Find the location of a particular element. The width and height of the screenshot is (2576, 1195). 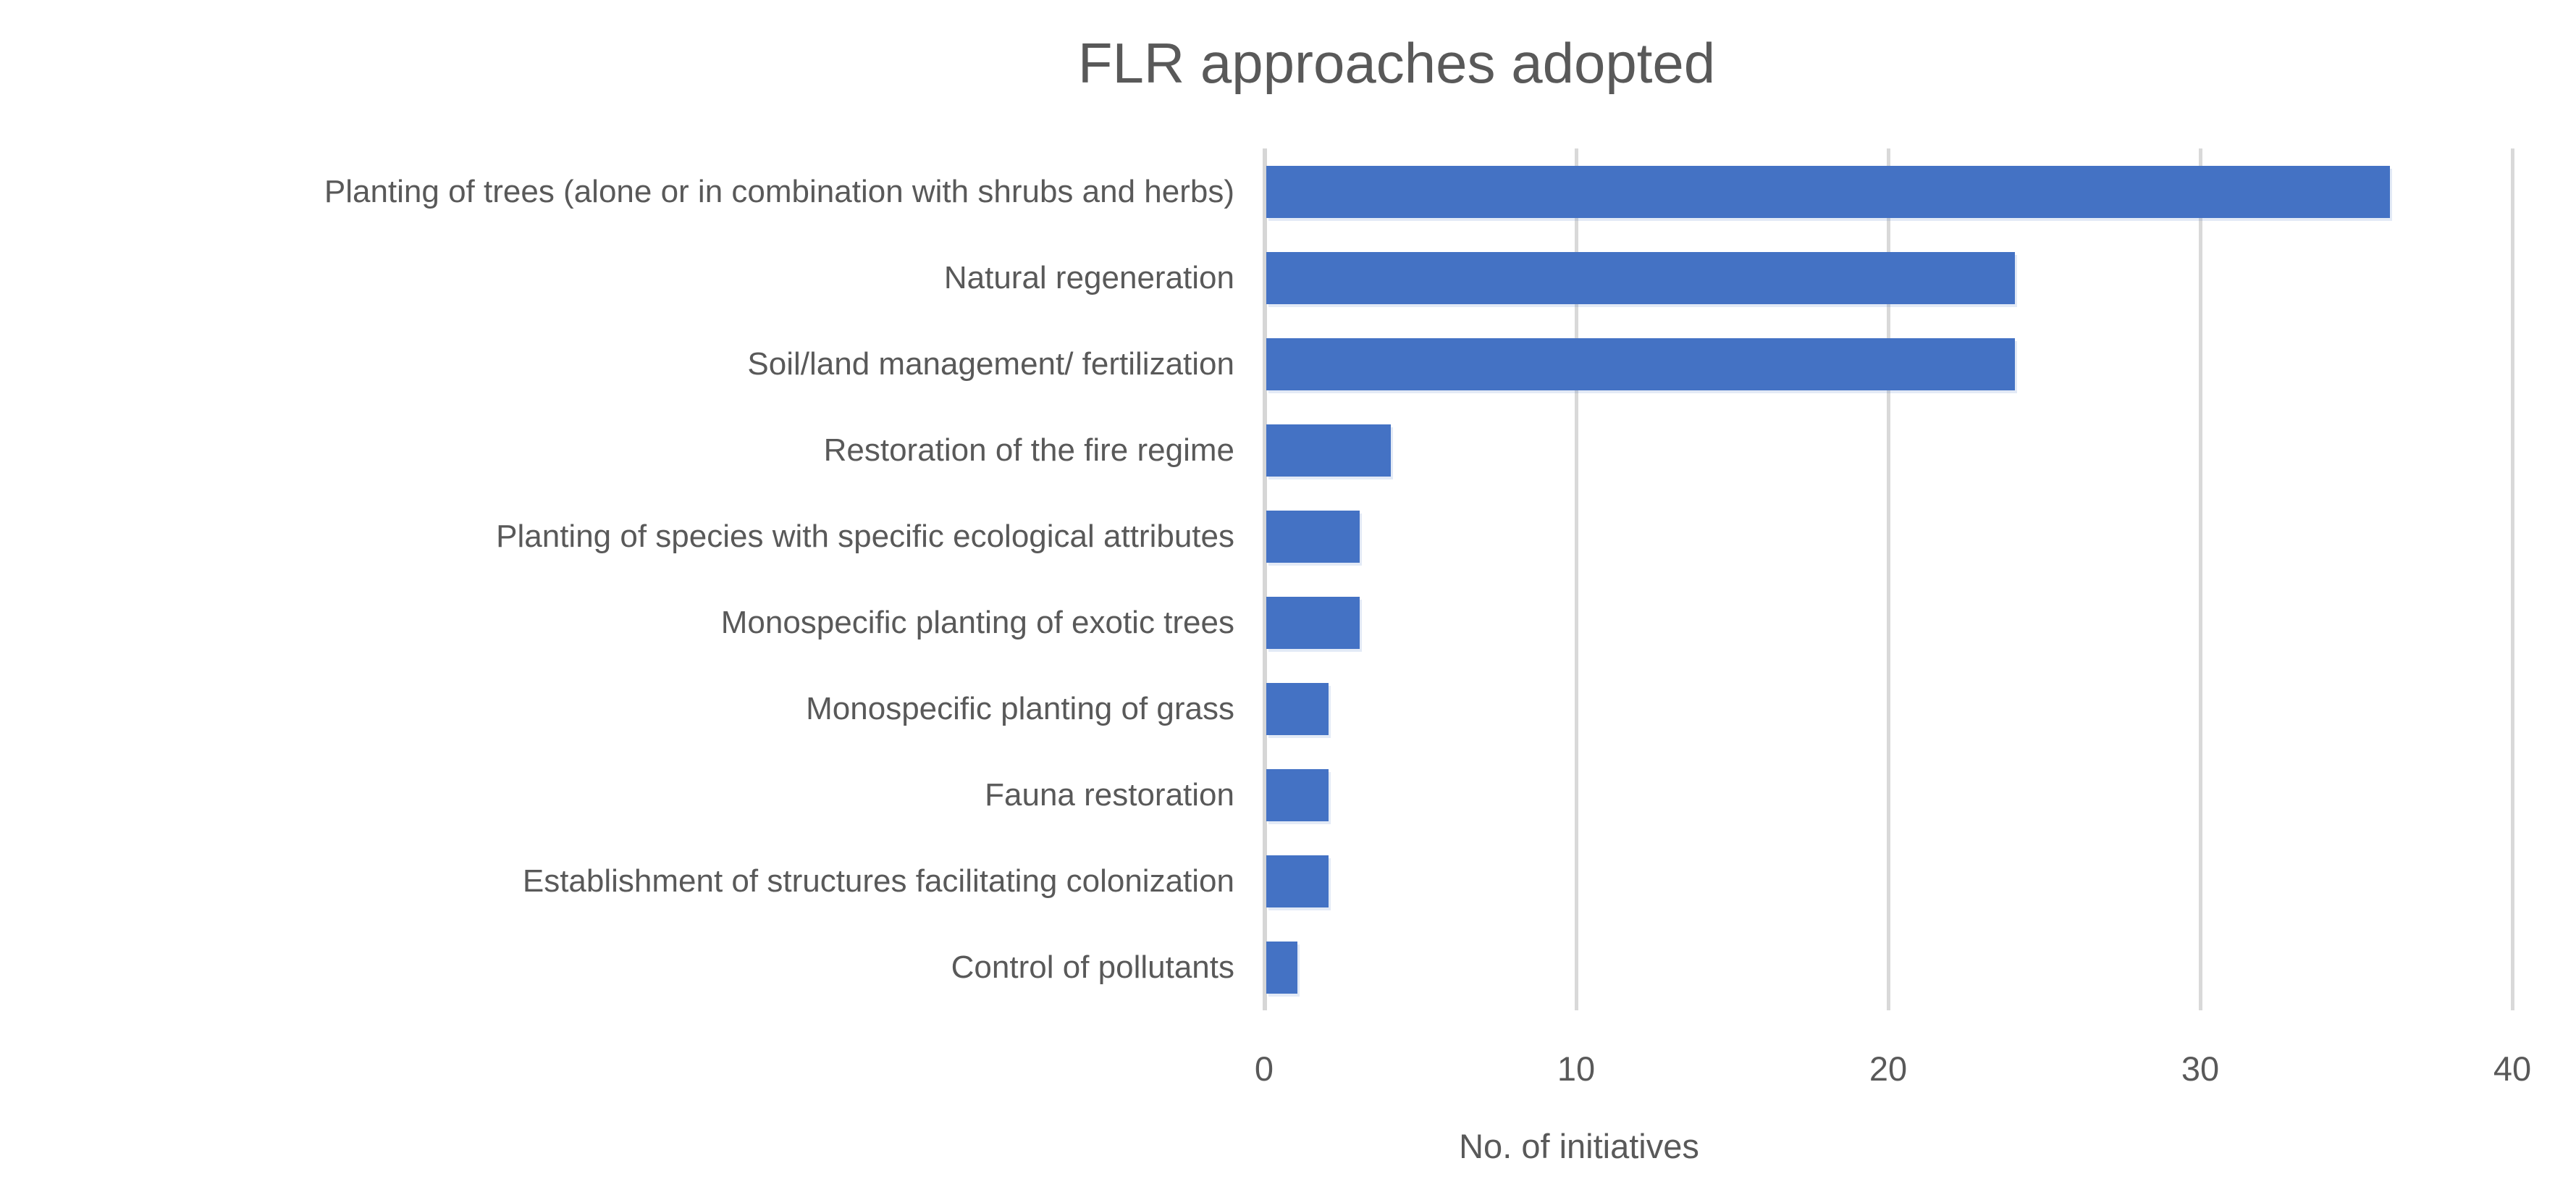

category-axis-line is located at coordinates (1264, 579).